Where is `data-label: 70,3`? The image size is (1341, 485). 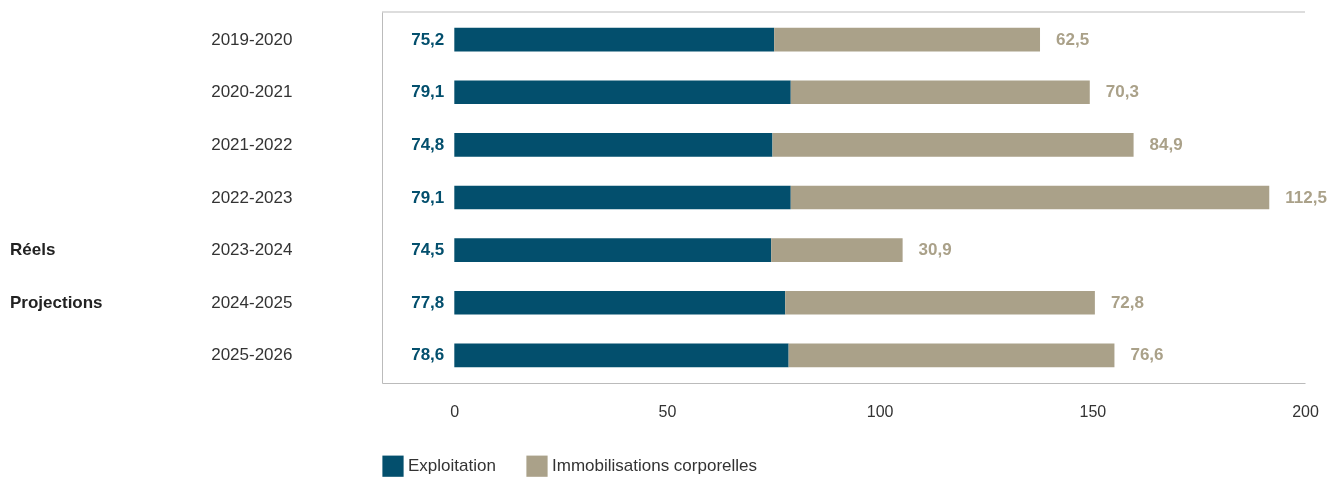
data-label: 70,3 is located at coordinates (1122, 92).